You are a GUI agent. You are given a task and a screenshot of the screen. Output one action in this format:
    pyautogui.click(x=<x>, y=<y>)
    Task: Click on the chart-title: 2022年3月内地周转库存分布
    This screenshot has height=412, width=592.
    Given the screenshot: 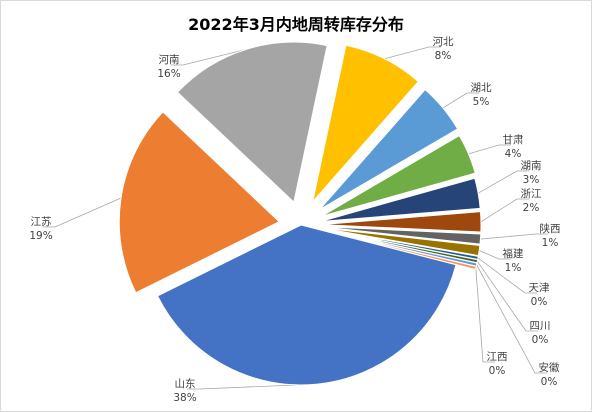 What is the action you would take?
    pyautogui.click(x=296, y=24)
    